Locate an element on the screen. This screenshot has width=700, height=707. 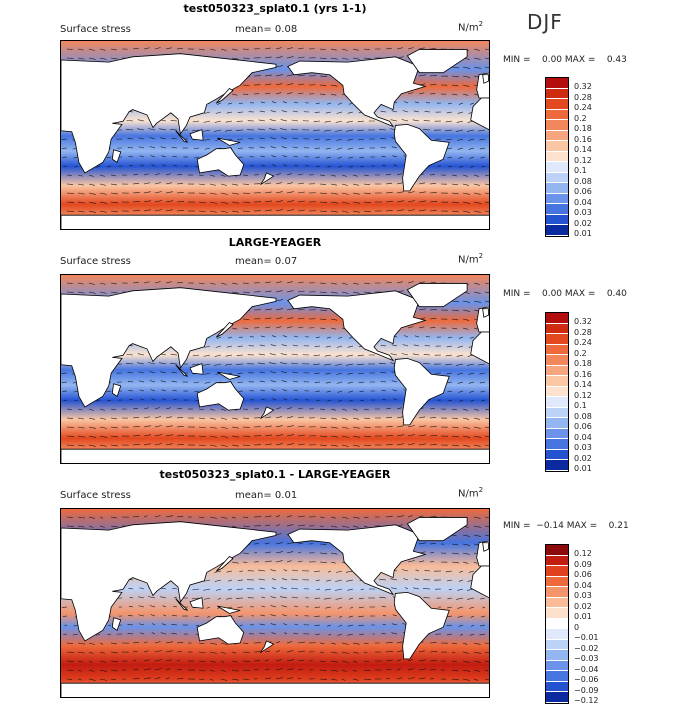
colorbar-label: 0.28 is located at coordinates (583, 333).